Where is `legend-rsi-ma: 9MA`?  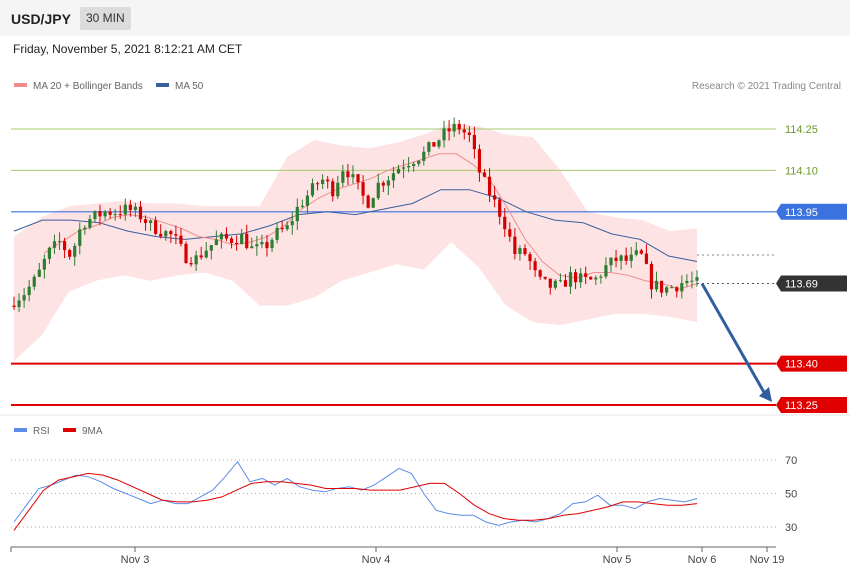 legend-rsi-ma: 9MA is located at coordinates (83, 431).